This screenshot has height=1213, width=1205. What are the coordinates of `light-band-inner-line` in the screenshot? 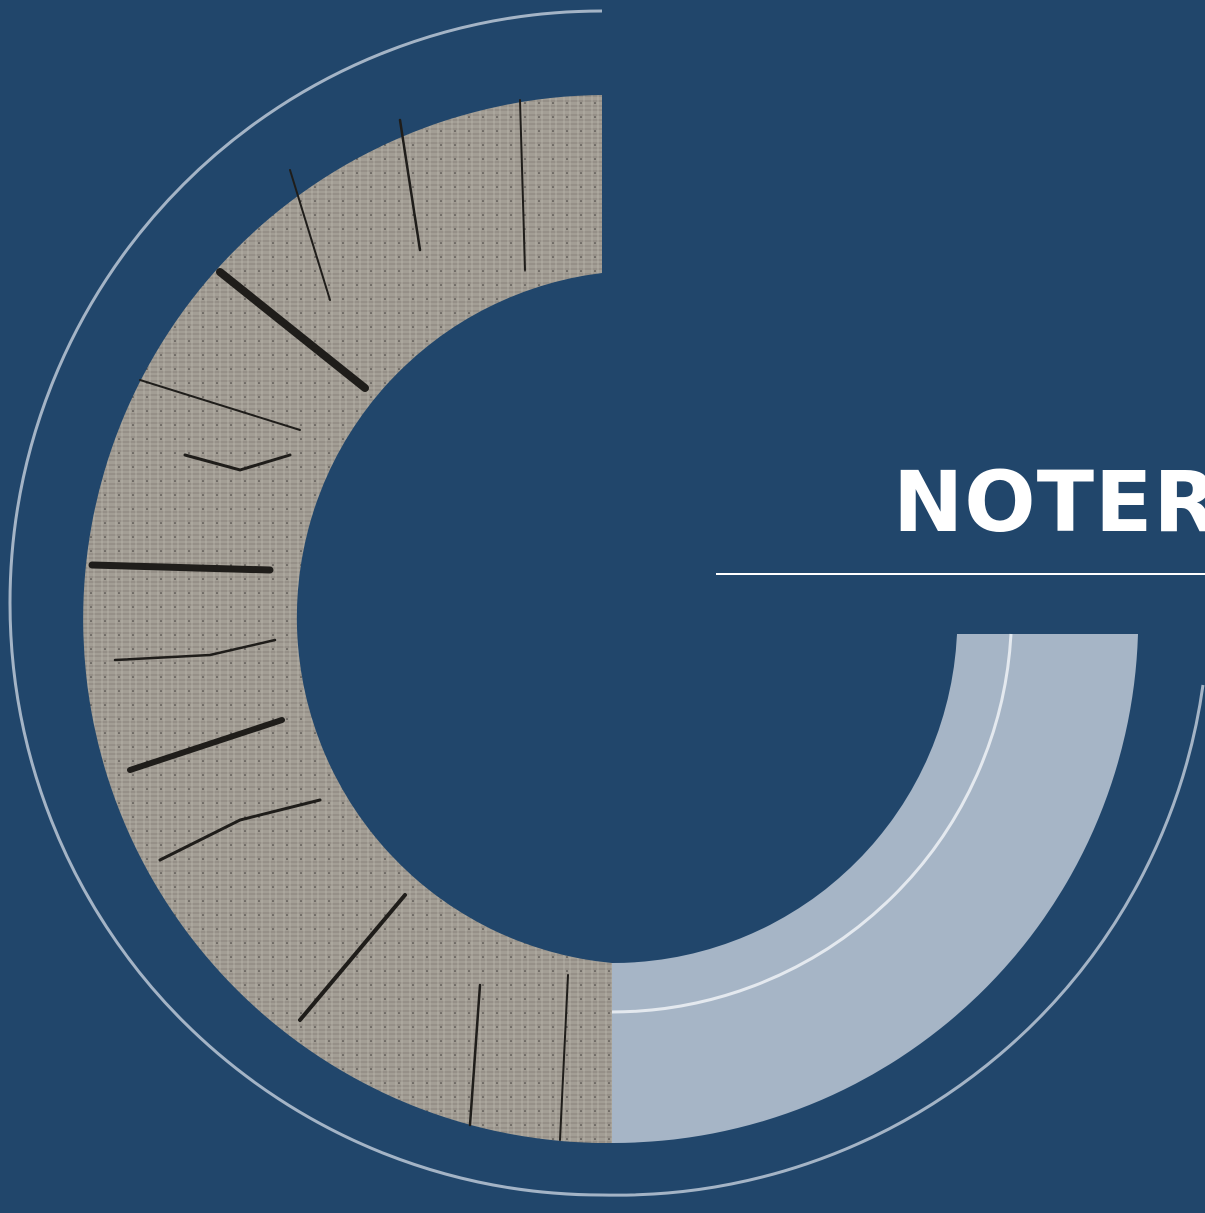 It's located at (812, 823).